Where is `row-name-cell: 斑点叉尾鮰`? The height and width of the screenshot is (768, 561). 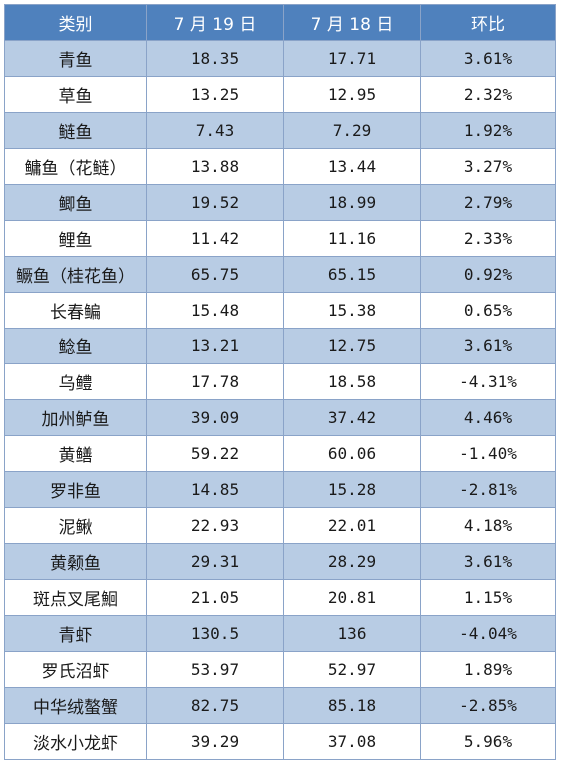
row-name-cell: 斑点叉尾鮰 is located at coordinates (75, 597).